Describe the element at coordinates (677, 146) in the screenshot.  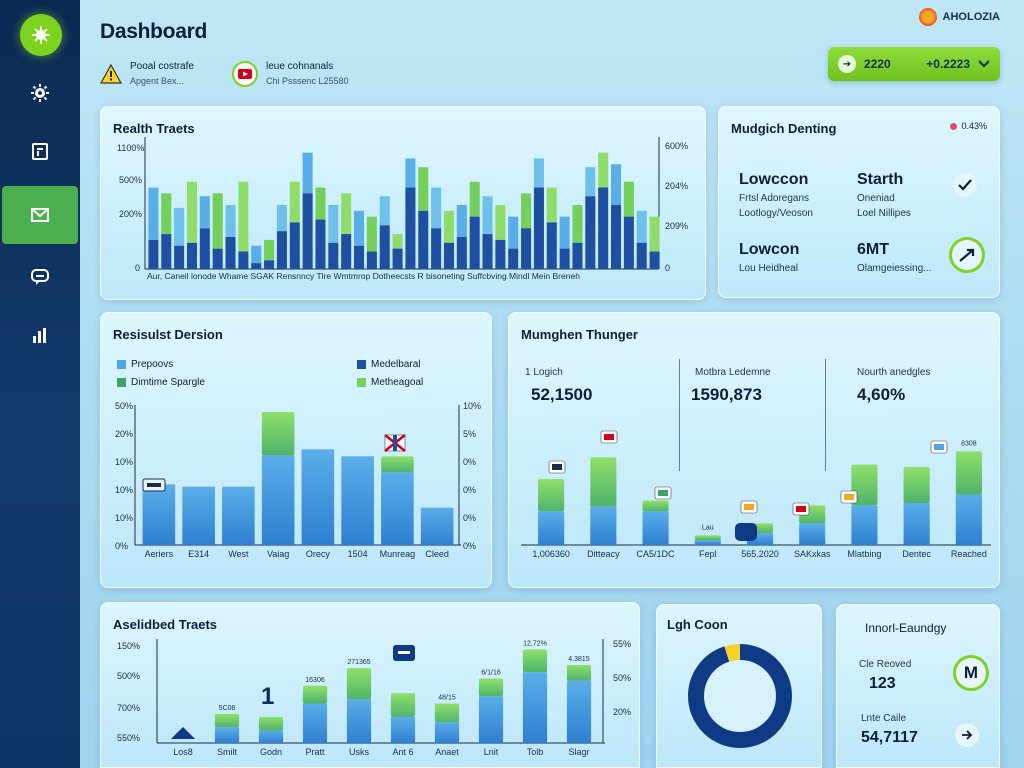
I see `y2-tick: 600%` at that location.